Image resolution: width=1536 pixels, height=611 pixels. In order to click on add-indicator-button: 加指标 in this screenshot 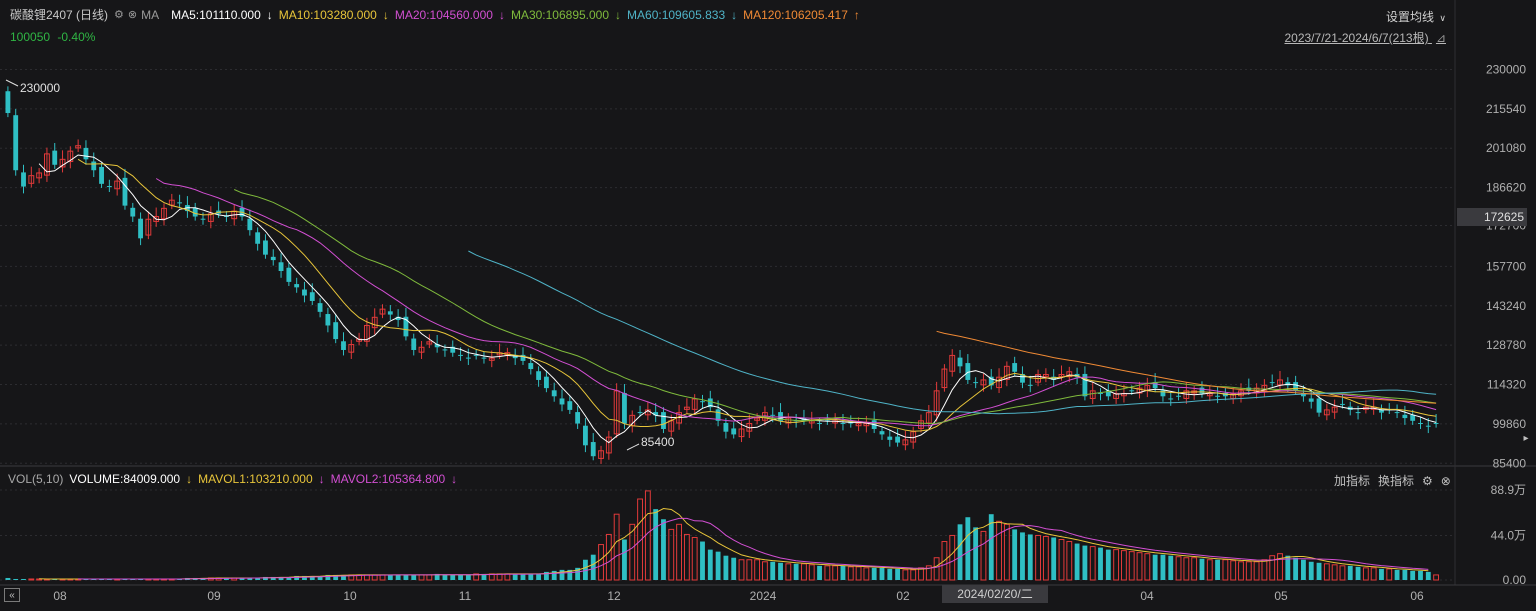, I will do `click(1352, 481)`.